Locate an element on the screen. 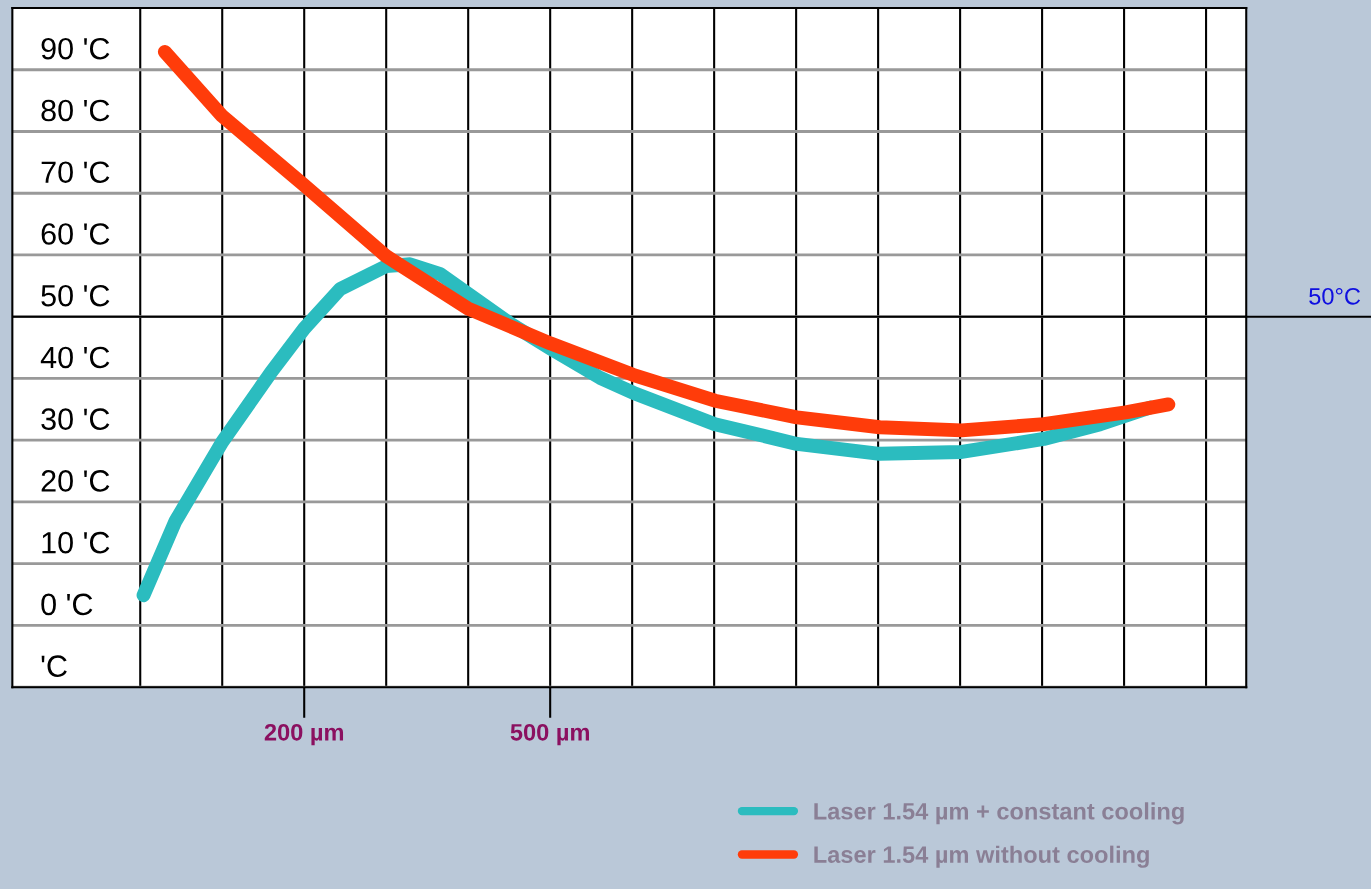 Image resolution: width=1371 pixels, height=889 pixels. y-tick-label: 80 'C is located at coordinates (75, 110).